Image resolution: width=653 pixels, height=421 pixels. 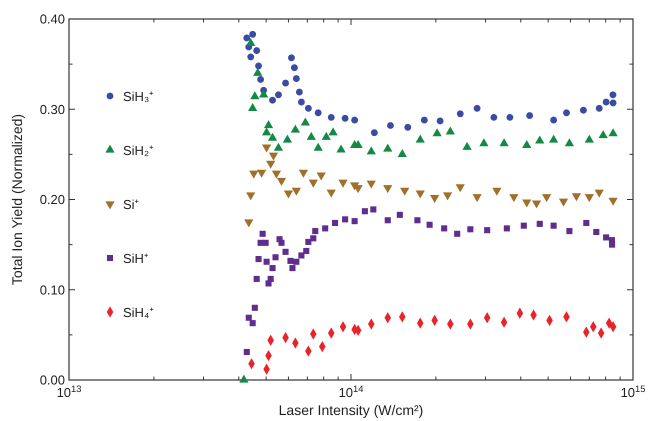 I want to click on y-tick-label: 0.40, so click(x=52, y=19).